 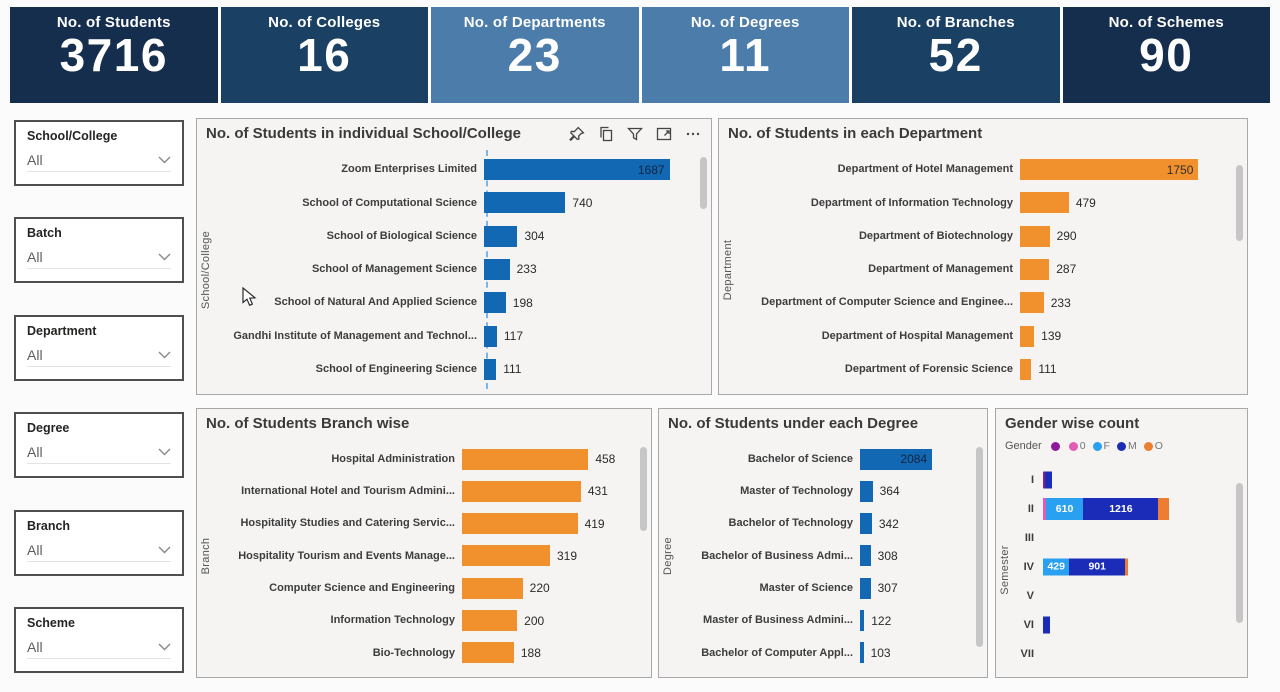 I want to click on stacked-bar: 610 1216, so click(x=1106, y=508).